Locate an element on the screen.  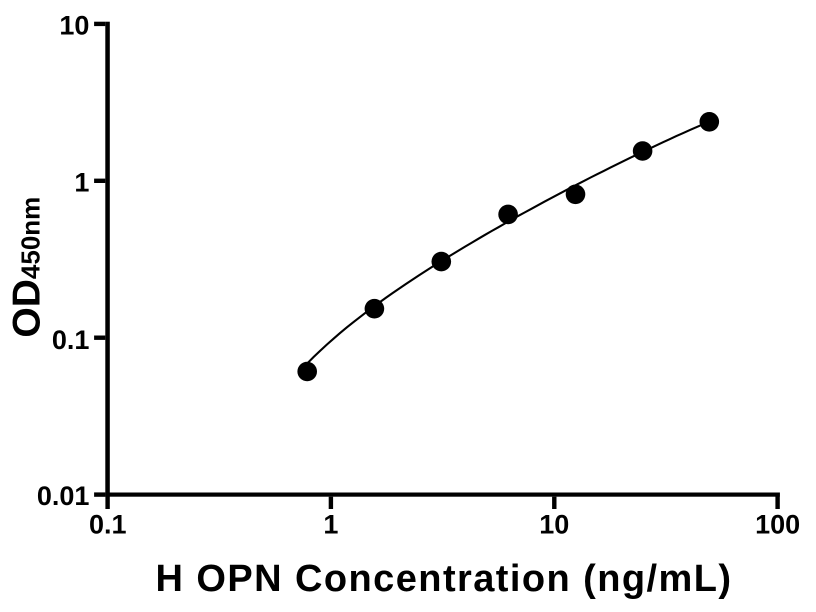
svg-text: H OPN Concentration (ng/mL) is located at coordinates (444, 579).